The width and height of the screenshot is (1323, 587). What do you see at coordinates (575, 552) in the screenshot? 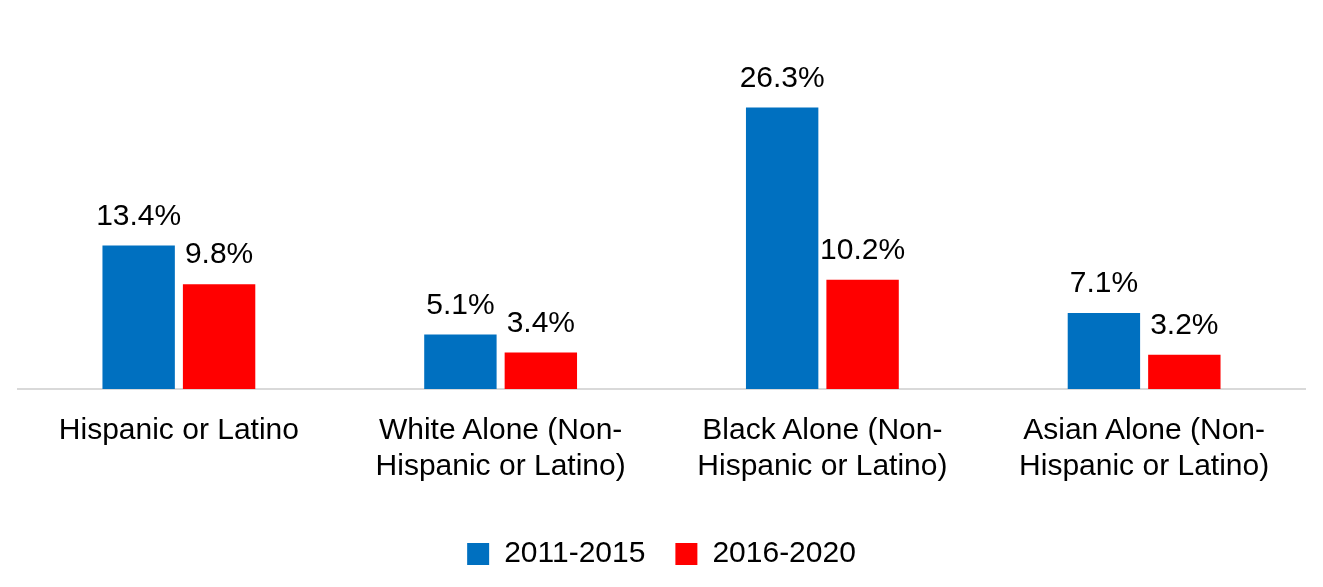
I see `legend-label: 2011-2015` at bounding box center [575, 552].